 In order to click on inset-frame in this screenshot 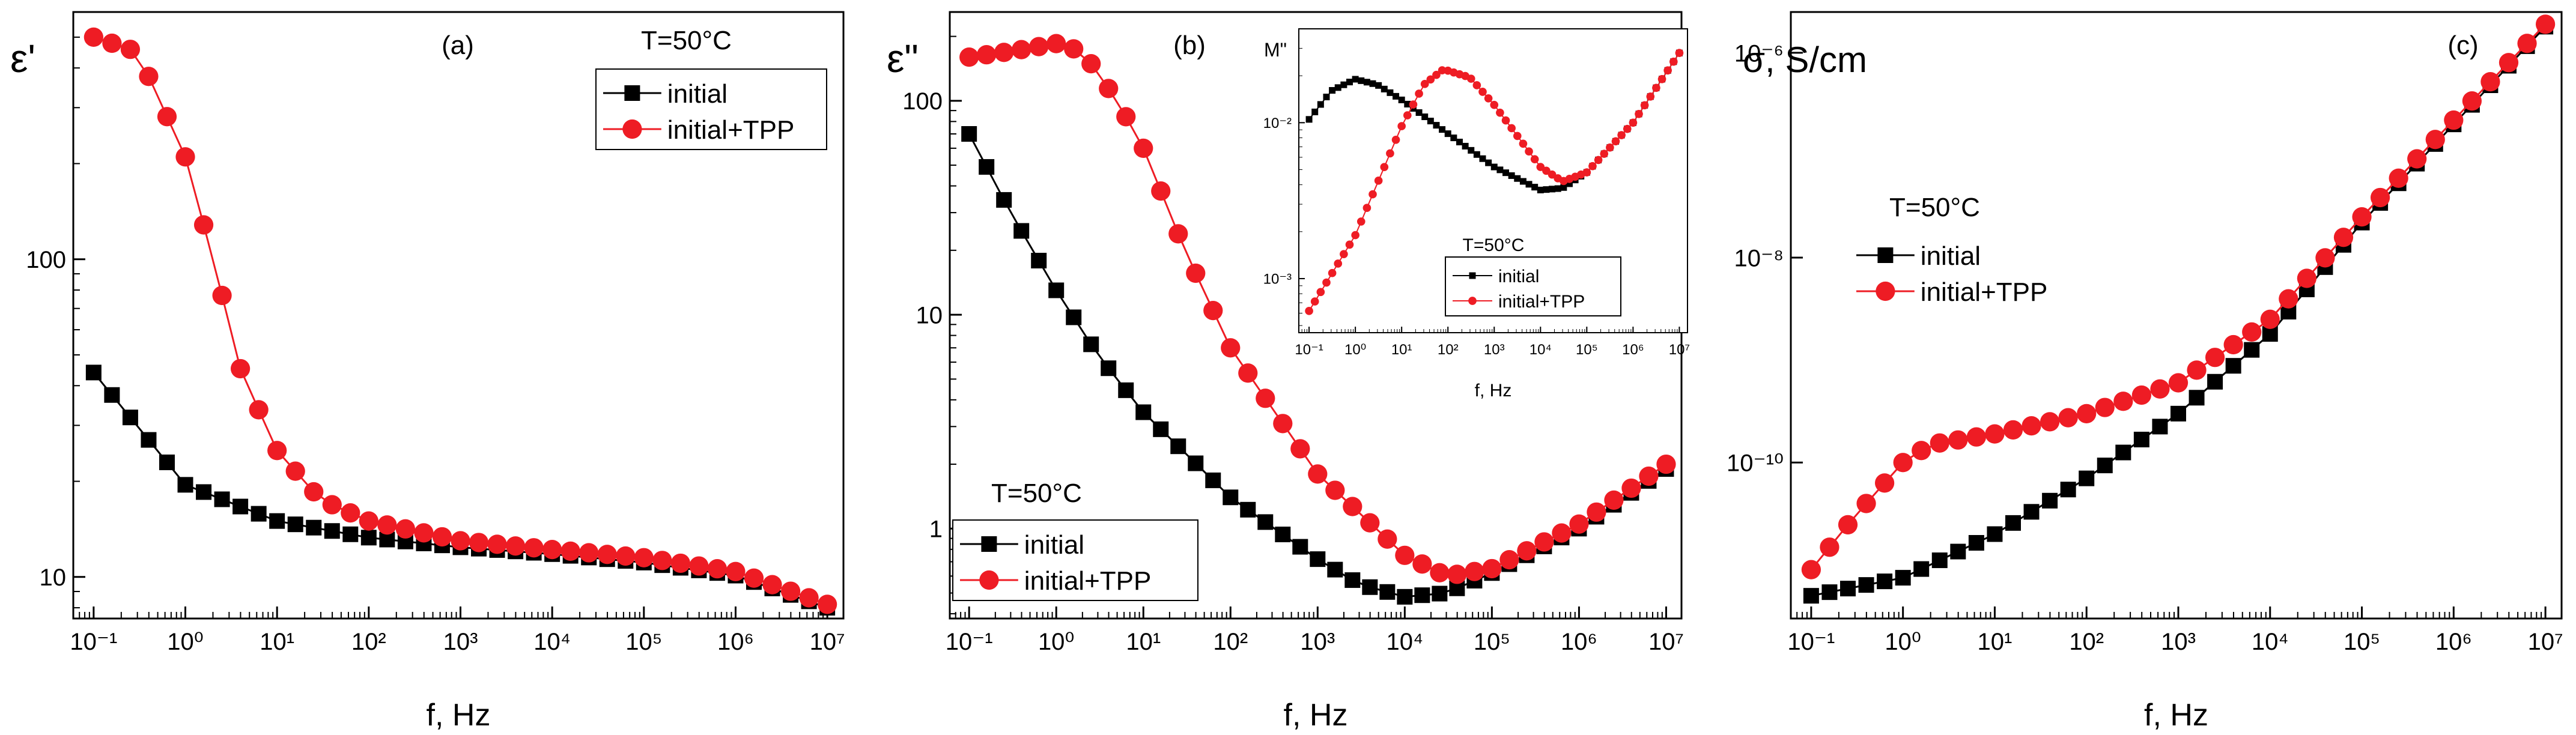, I will do `click(1493, 180)`.